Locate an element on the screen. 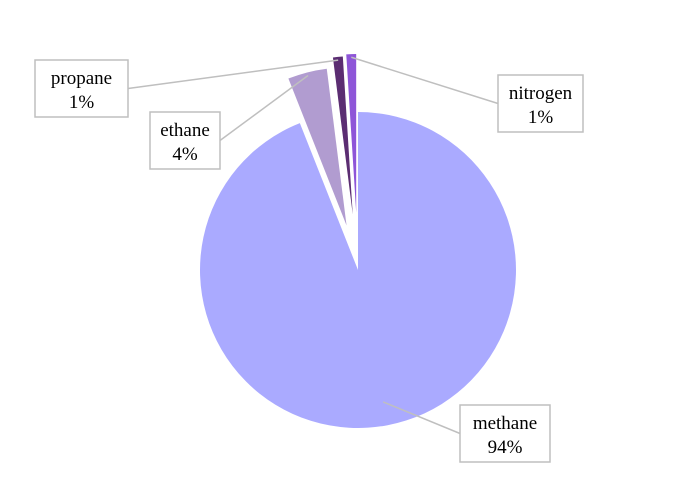  data-label-category: methane is located at coordinates (505, 423).